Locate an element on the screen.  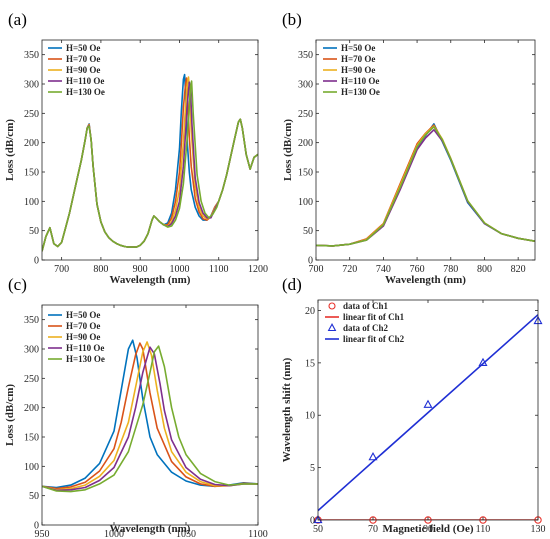
y-tick-label: 15 is located at coordinates (310, 363).